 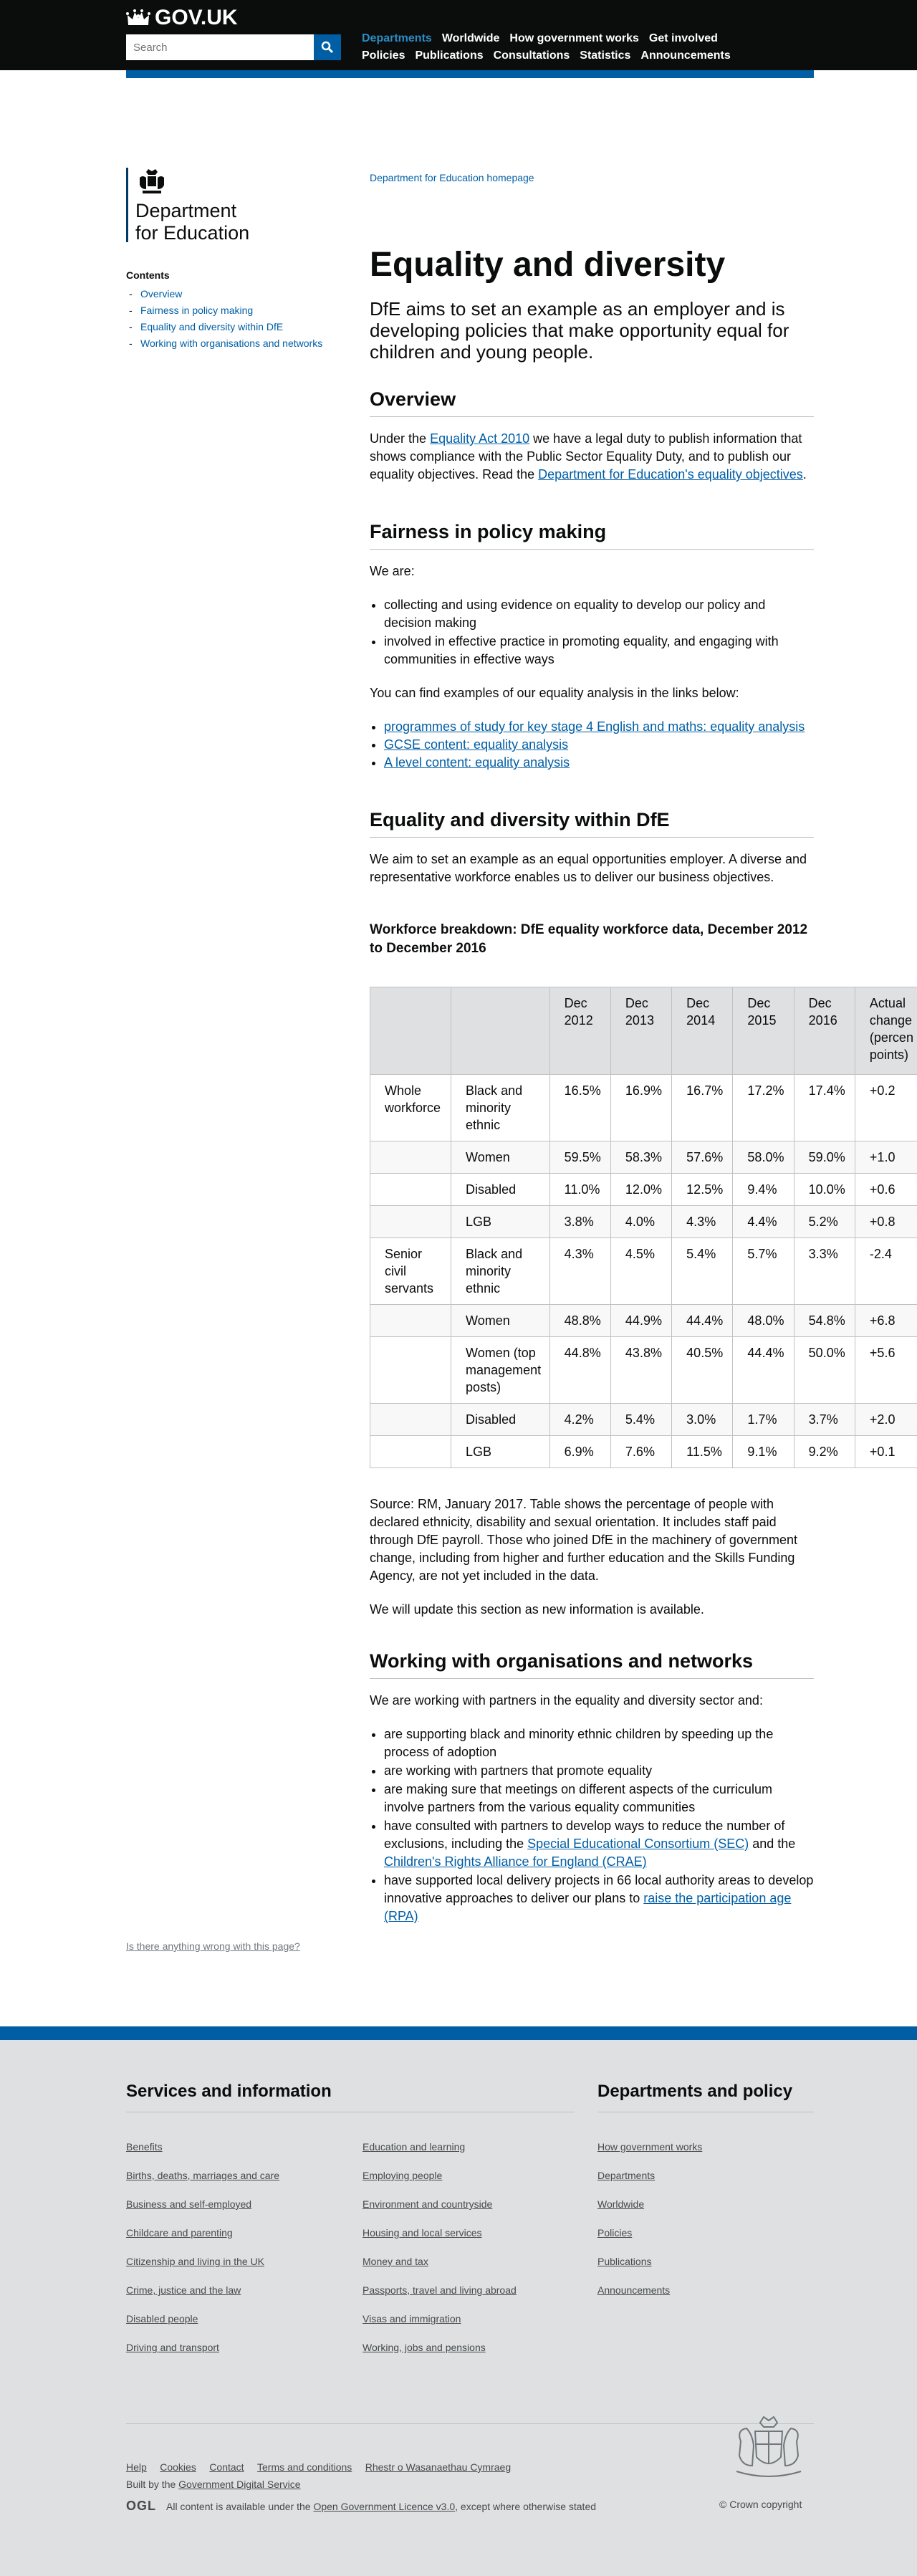 What do you see at coordinates (649, 2232) in the screenshot?
I see `footer-department-link: Policies` at bounding box center [649, 2232].